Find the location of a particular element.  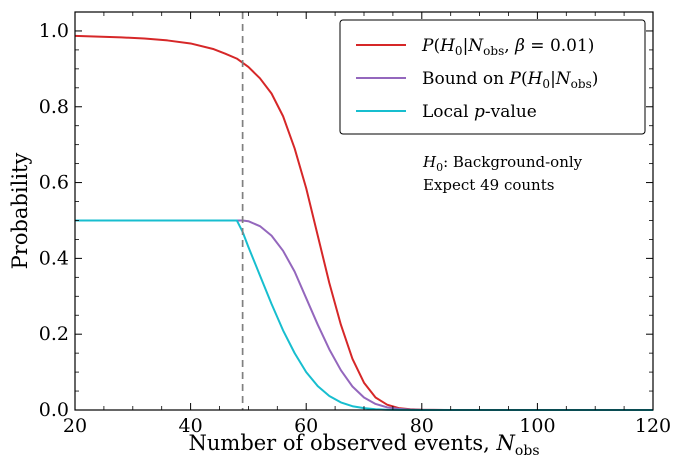

legend-1-n-sub: obs is located at coordinates (581, 84).